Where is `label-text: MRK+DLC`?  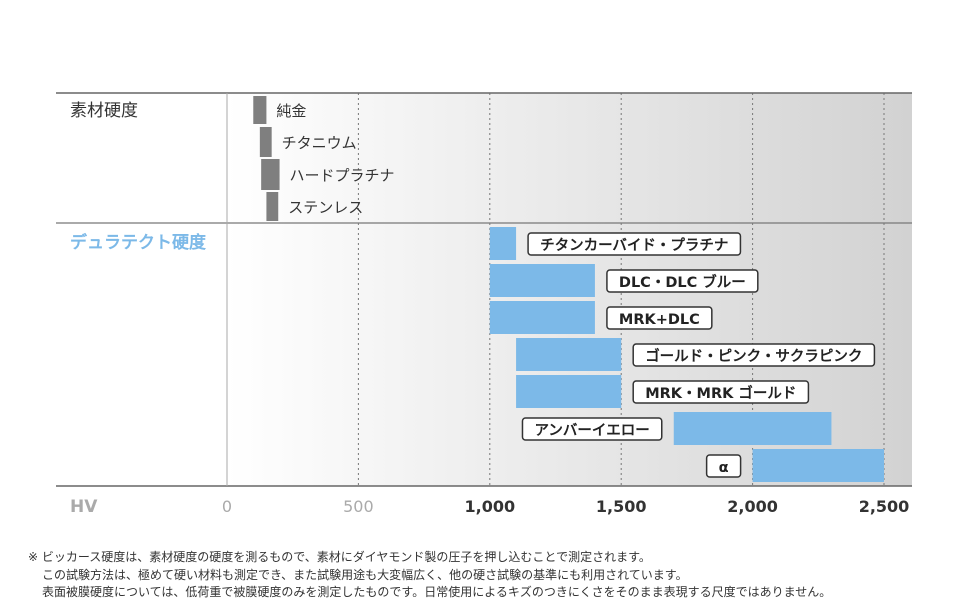 label-text: MRK+DLC is located at coordinates (659, 320).